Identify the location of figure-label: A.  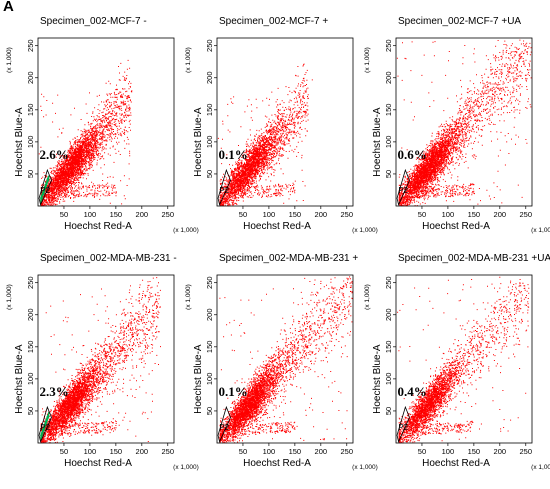
(8, 7).